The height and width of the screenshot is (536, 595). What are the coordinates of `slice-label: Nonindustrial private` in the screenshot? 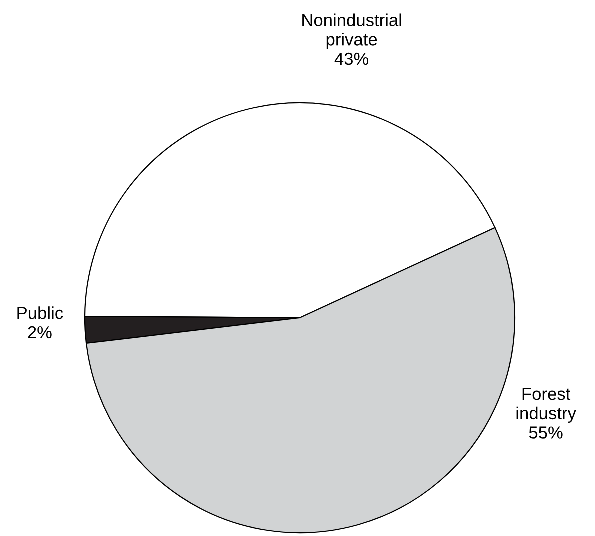 It's located at (352, 32).